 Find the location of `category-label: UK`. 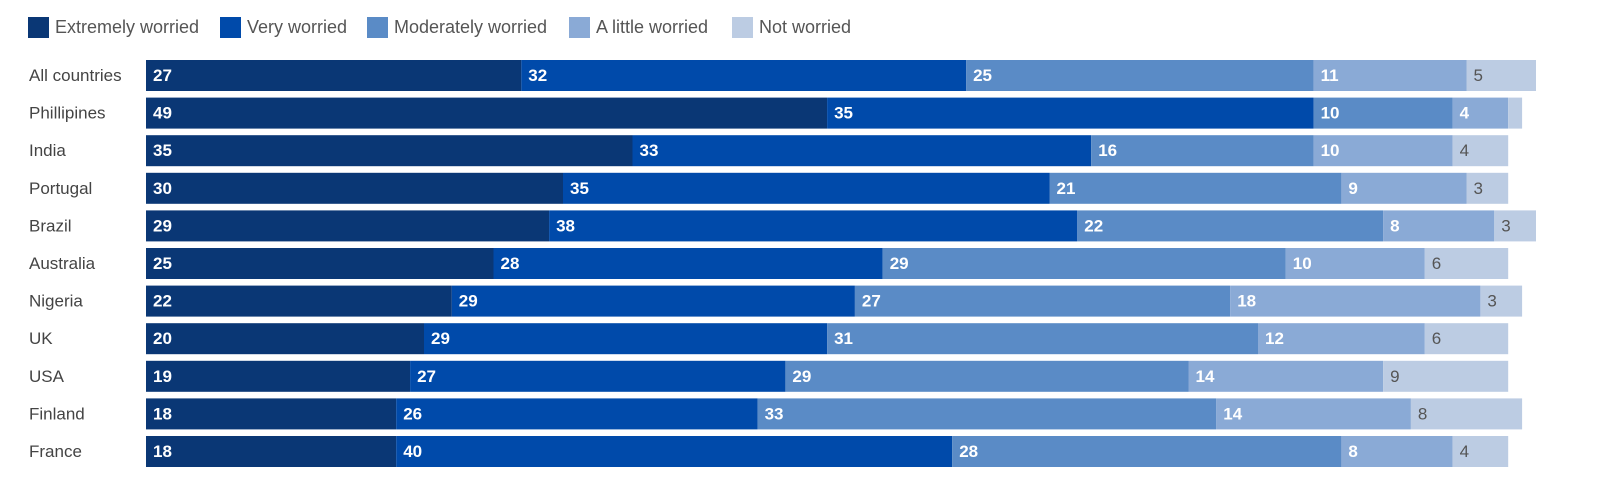

category-label: UK is located at coordinates (41, 338).